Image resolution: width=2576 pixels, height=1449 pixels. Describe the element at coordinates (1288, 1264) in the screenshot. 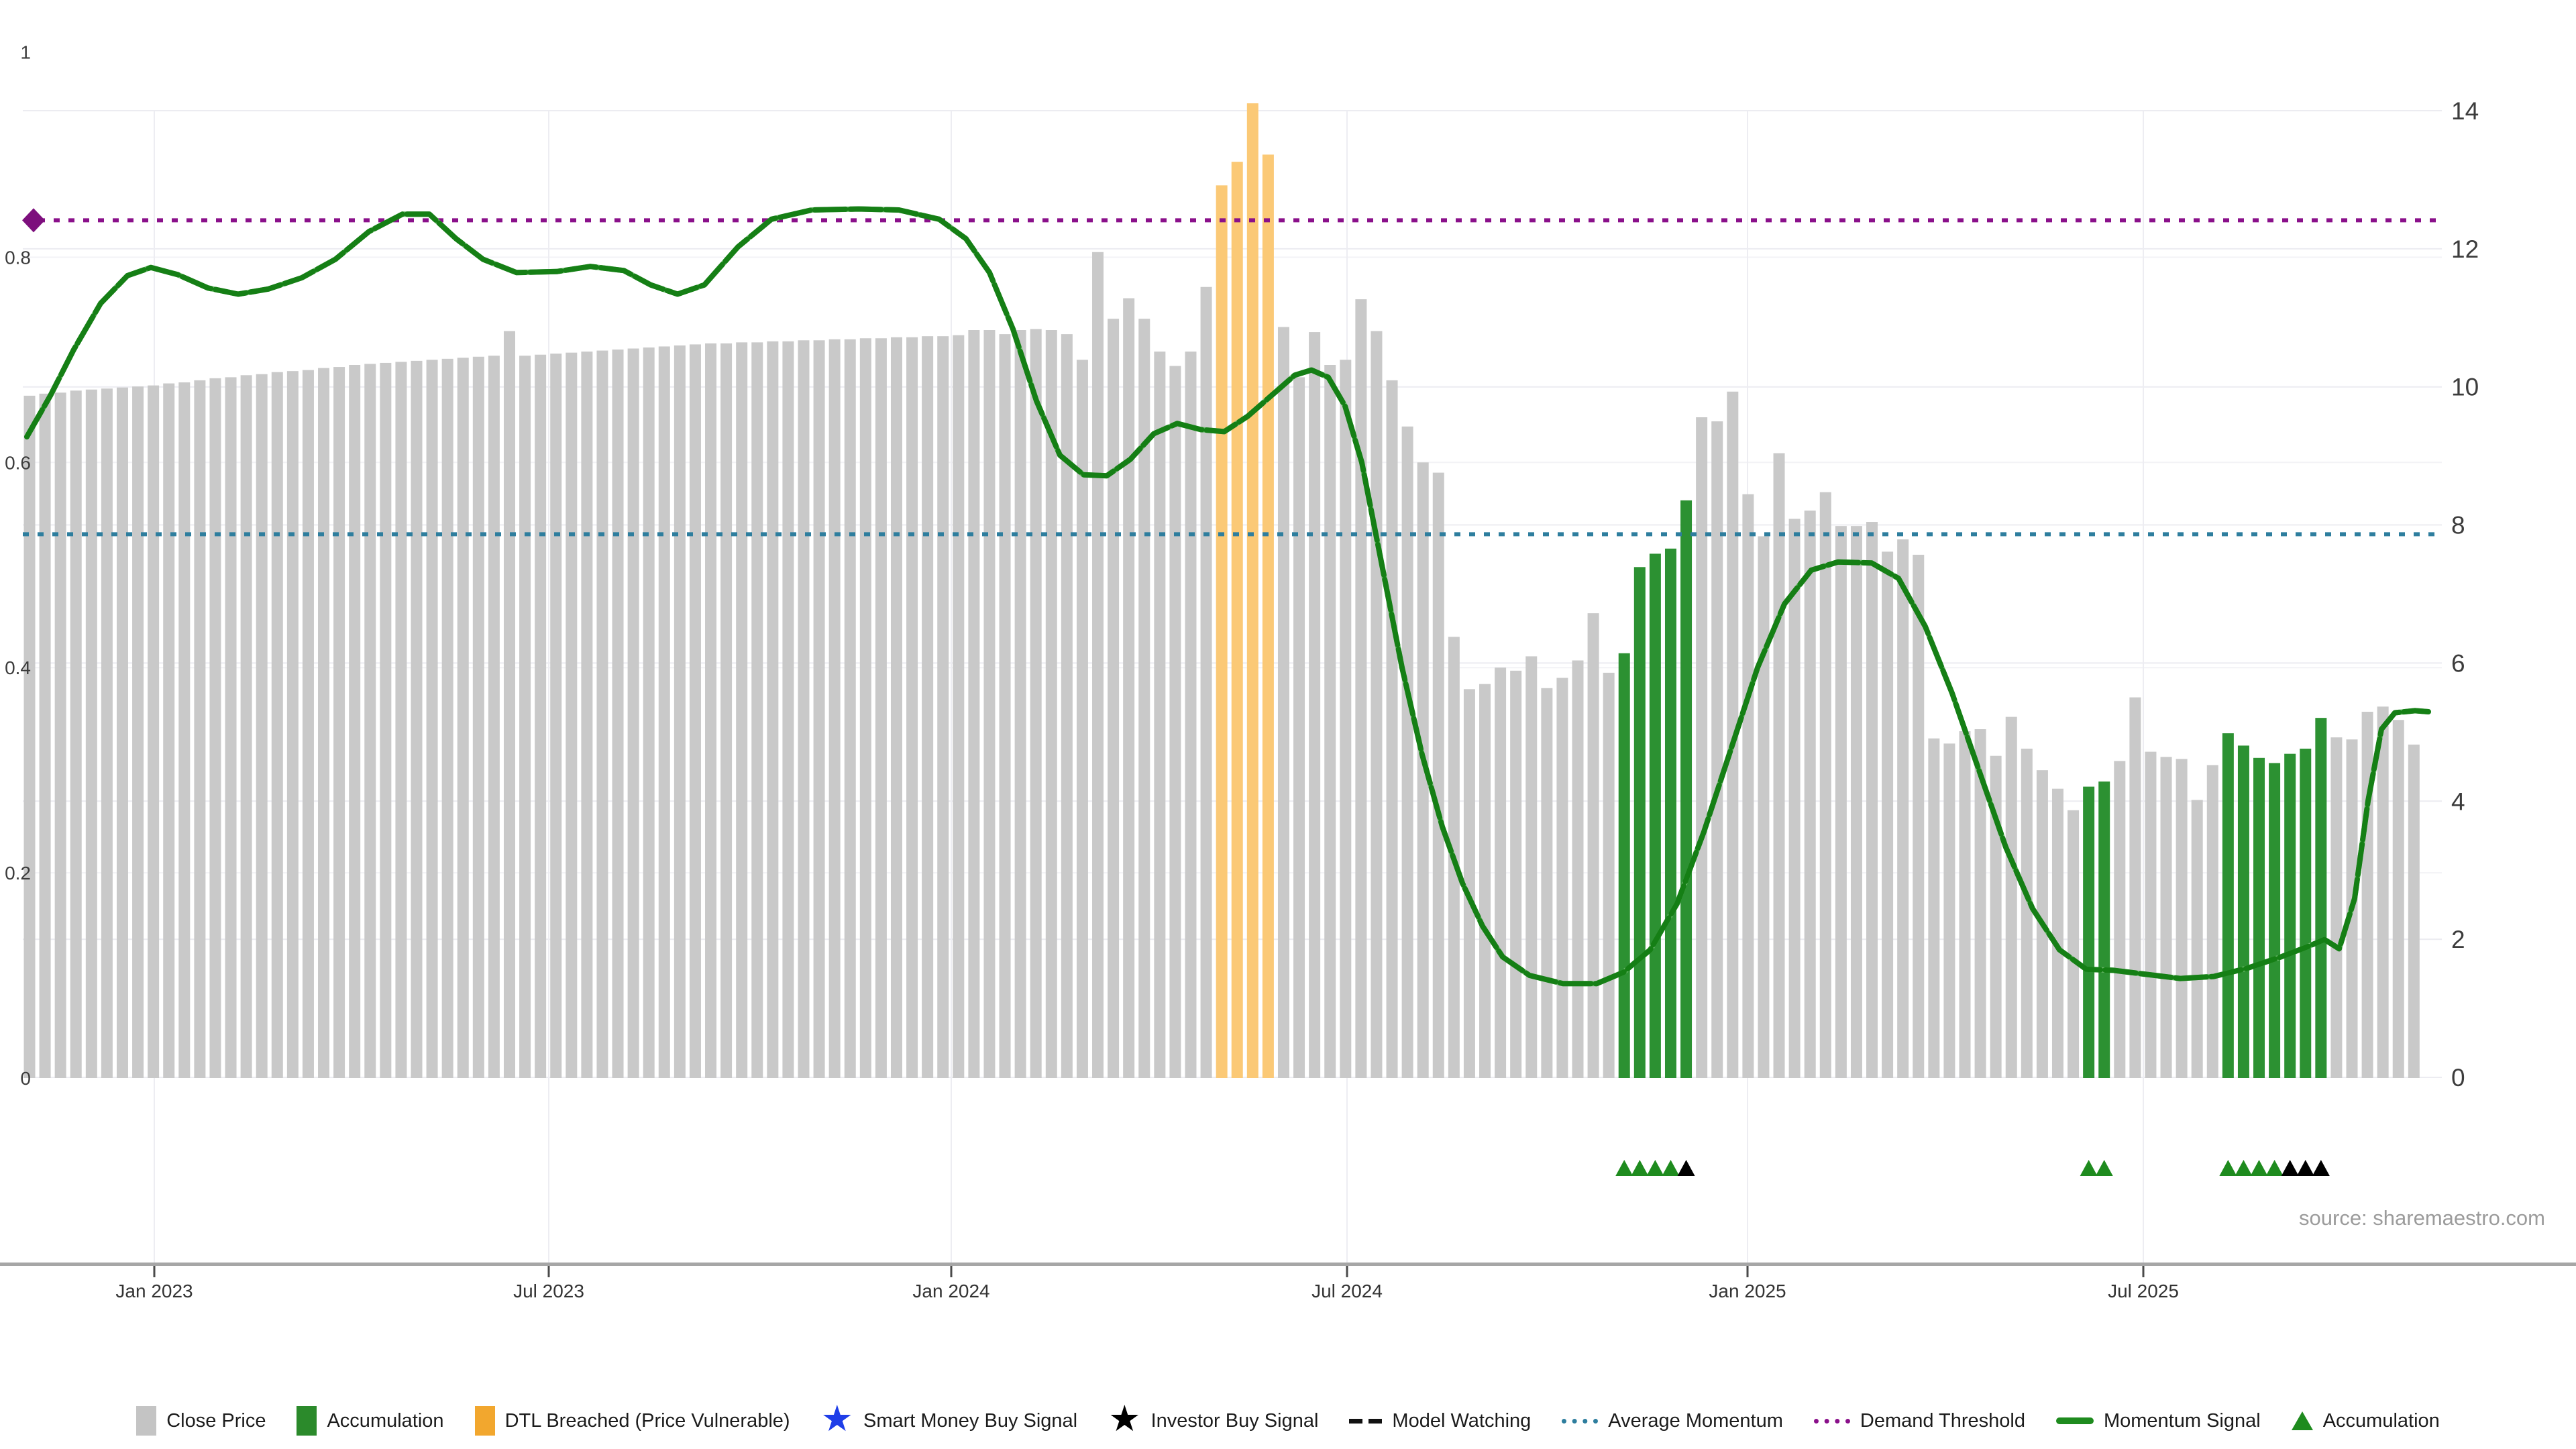

I see `x-axis-line` at that location.